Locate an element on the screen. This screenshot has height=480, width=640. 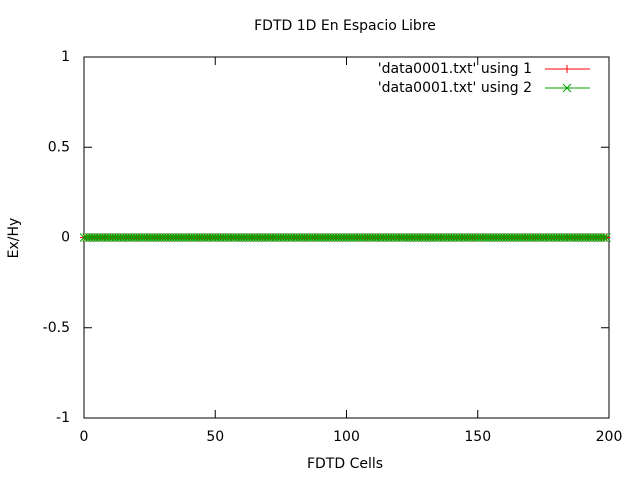
x-axis-label: FDTD Cells is located at coordinates (345, 464).